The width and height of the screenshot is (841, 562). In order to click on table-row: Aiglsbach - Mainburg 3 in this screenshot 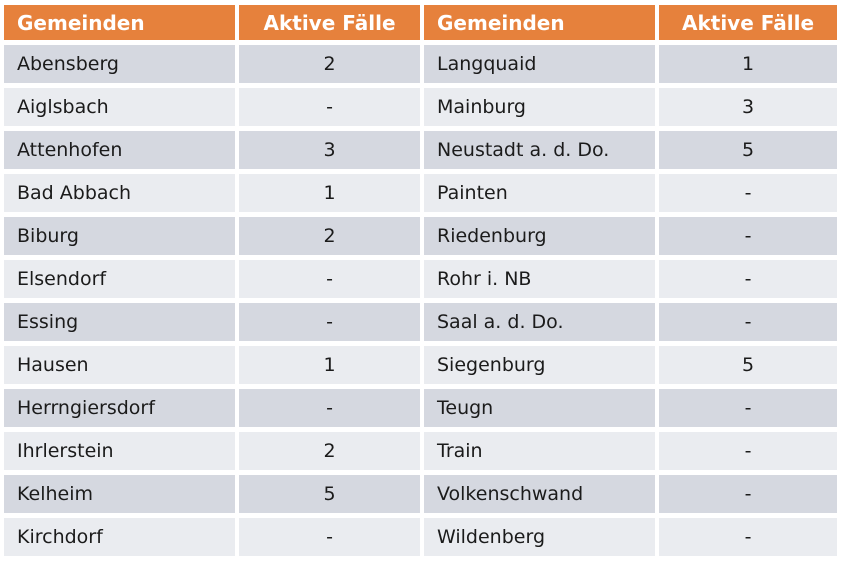, I will do `click(420, 107)`.